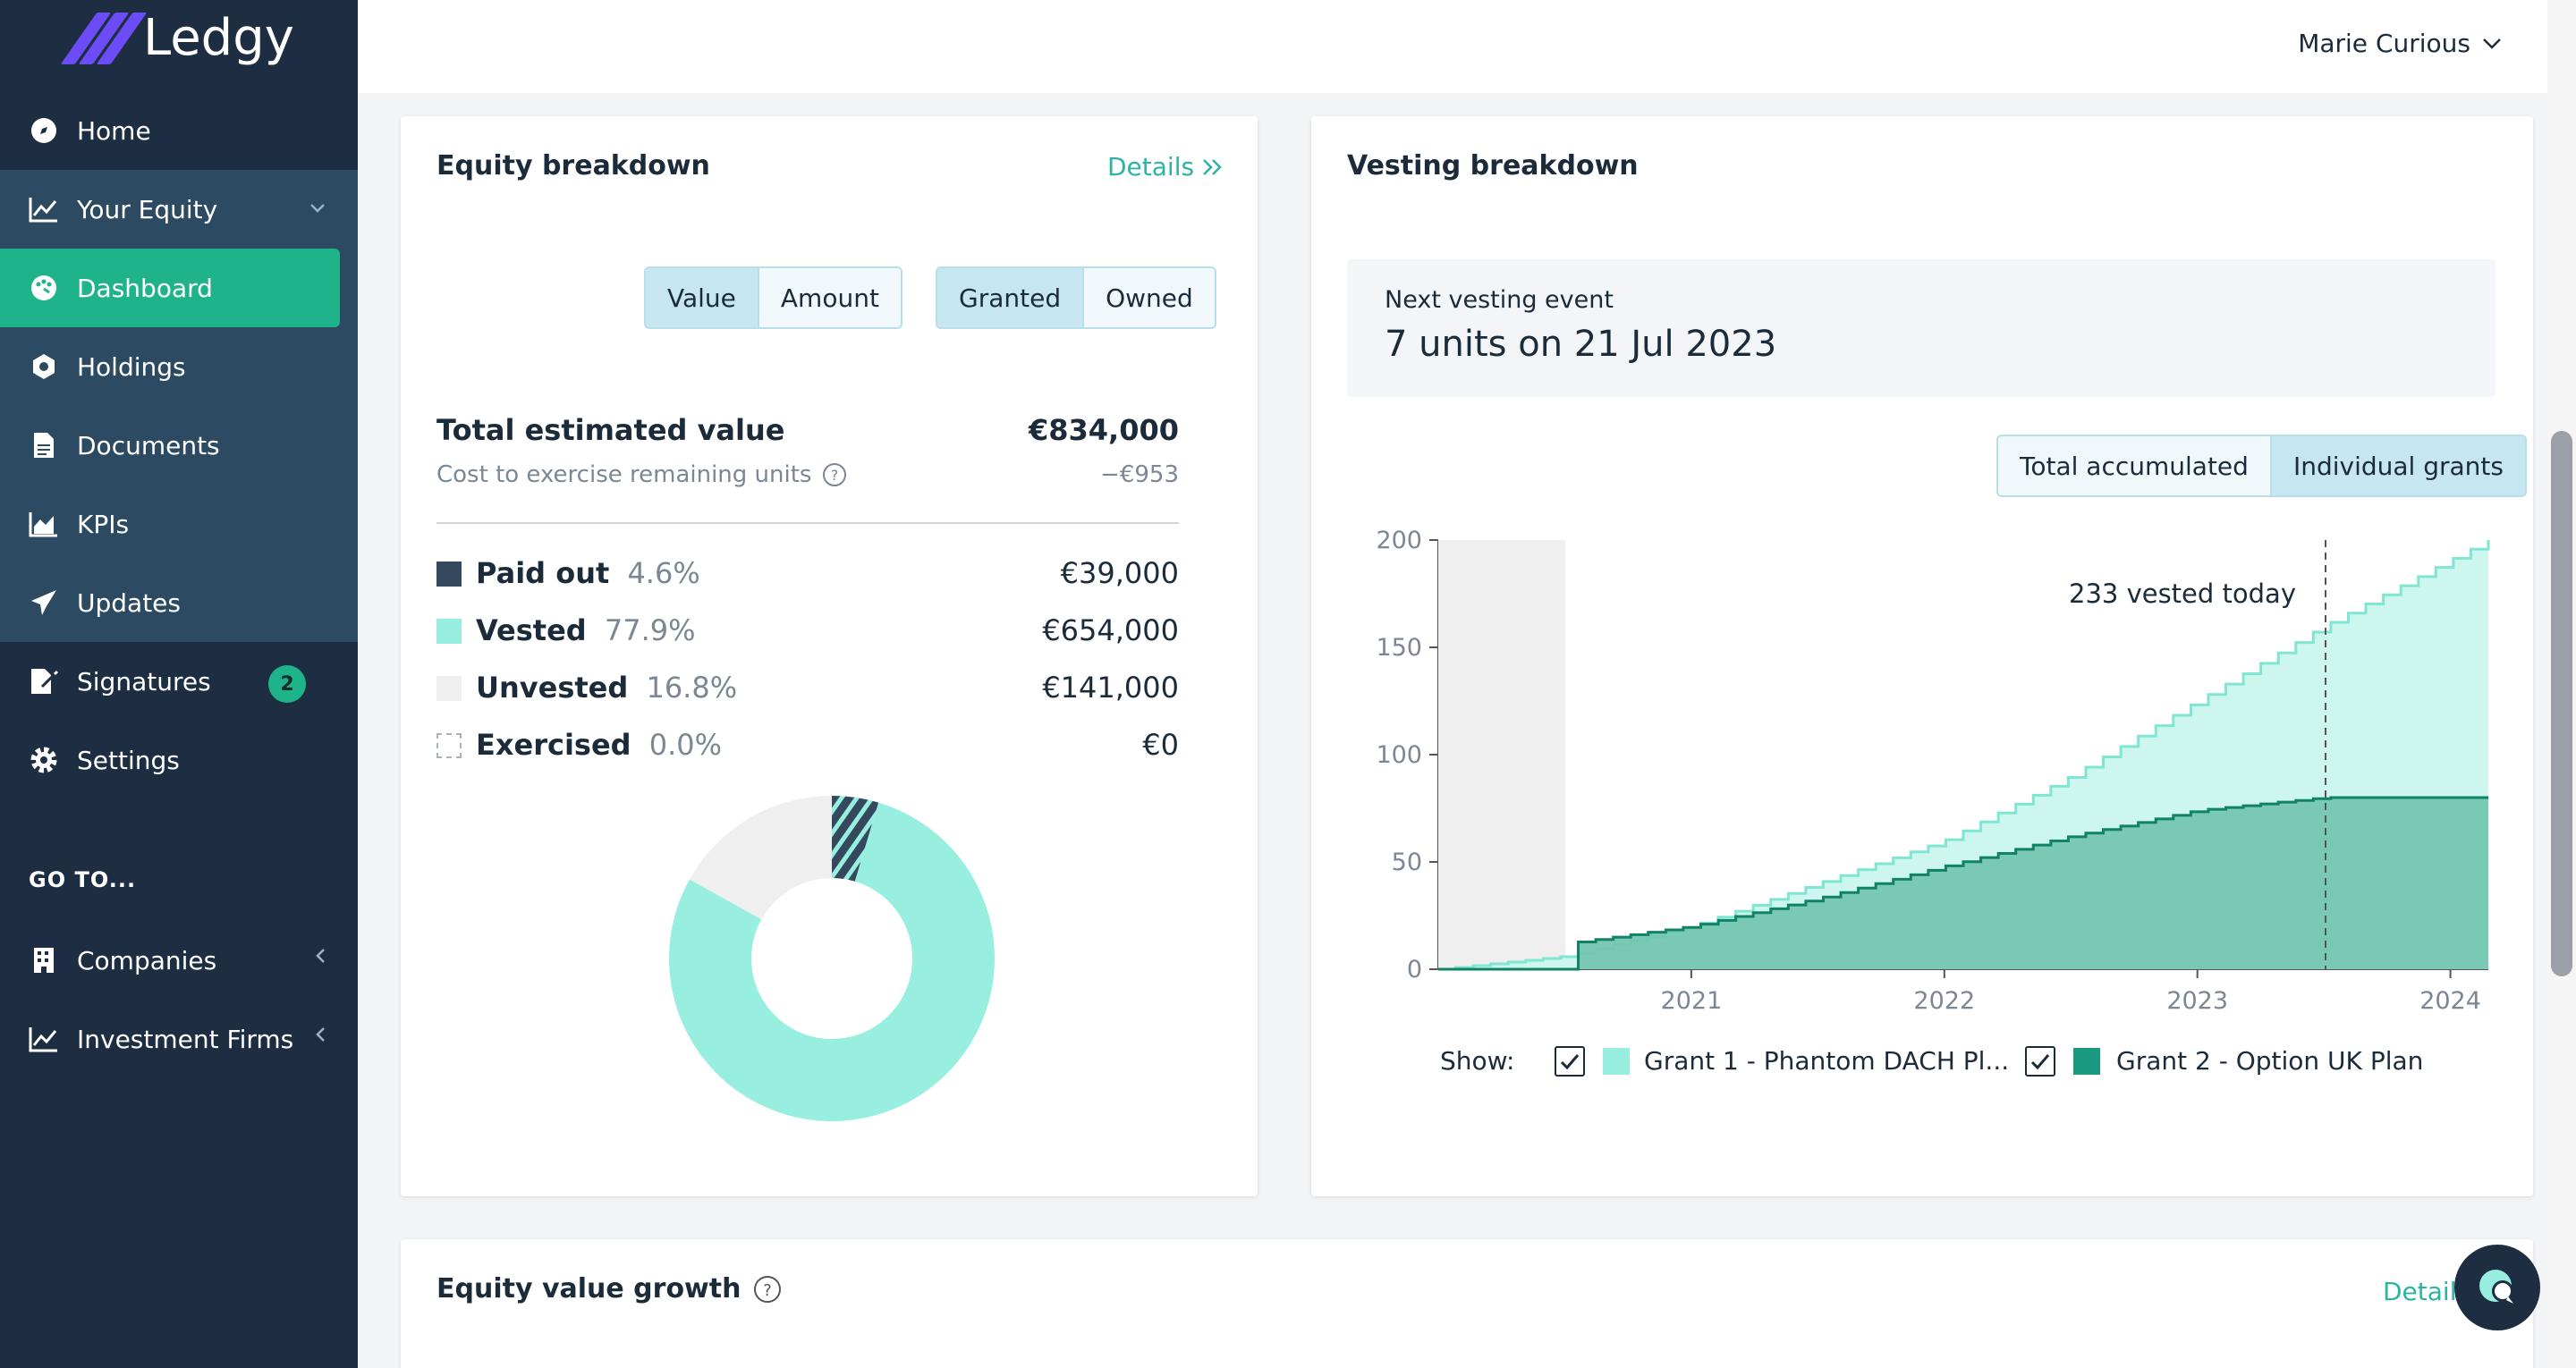  Describe the element at coordinates (103, 524) in the screenshot. I see `sidebar-item-label: KPIs` at that location.